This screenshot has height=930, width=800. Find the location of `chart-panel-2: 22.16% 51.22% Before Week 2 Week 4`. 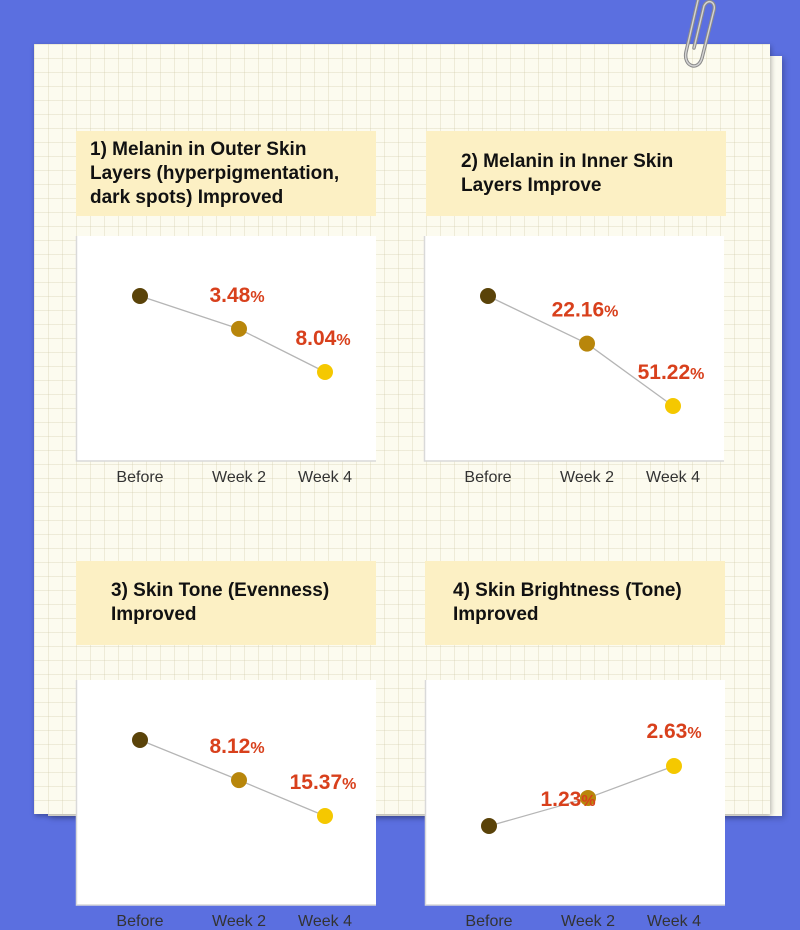

chart-panel-2: 22.16% 51.22% Before Week 2 Week 4 is located at coordinates (573, 361).